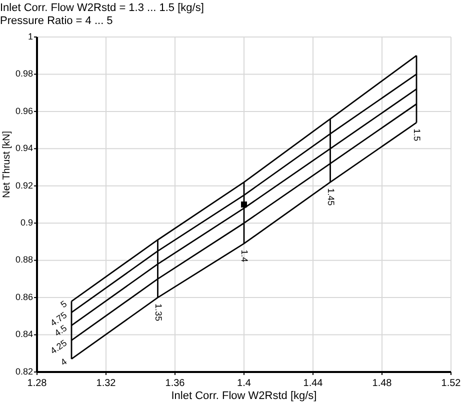 This screenshot has height=405, width=474. What do you see at coordinates (24, 259) in the screenshot?
I see `y-tick-label: 0.88` at bounding box center [24, 259].